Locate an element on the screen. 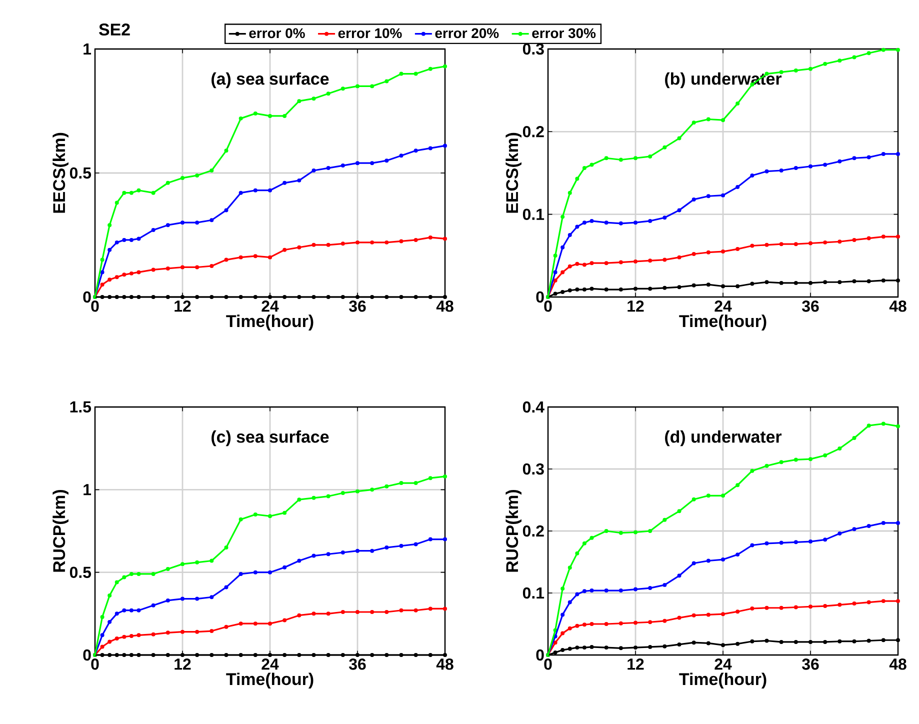 The image size is (919, 724). annotation: (a) sea surface is located at coordinates (270, 80).